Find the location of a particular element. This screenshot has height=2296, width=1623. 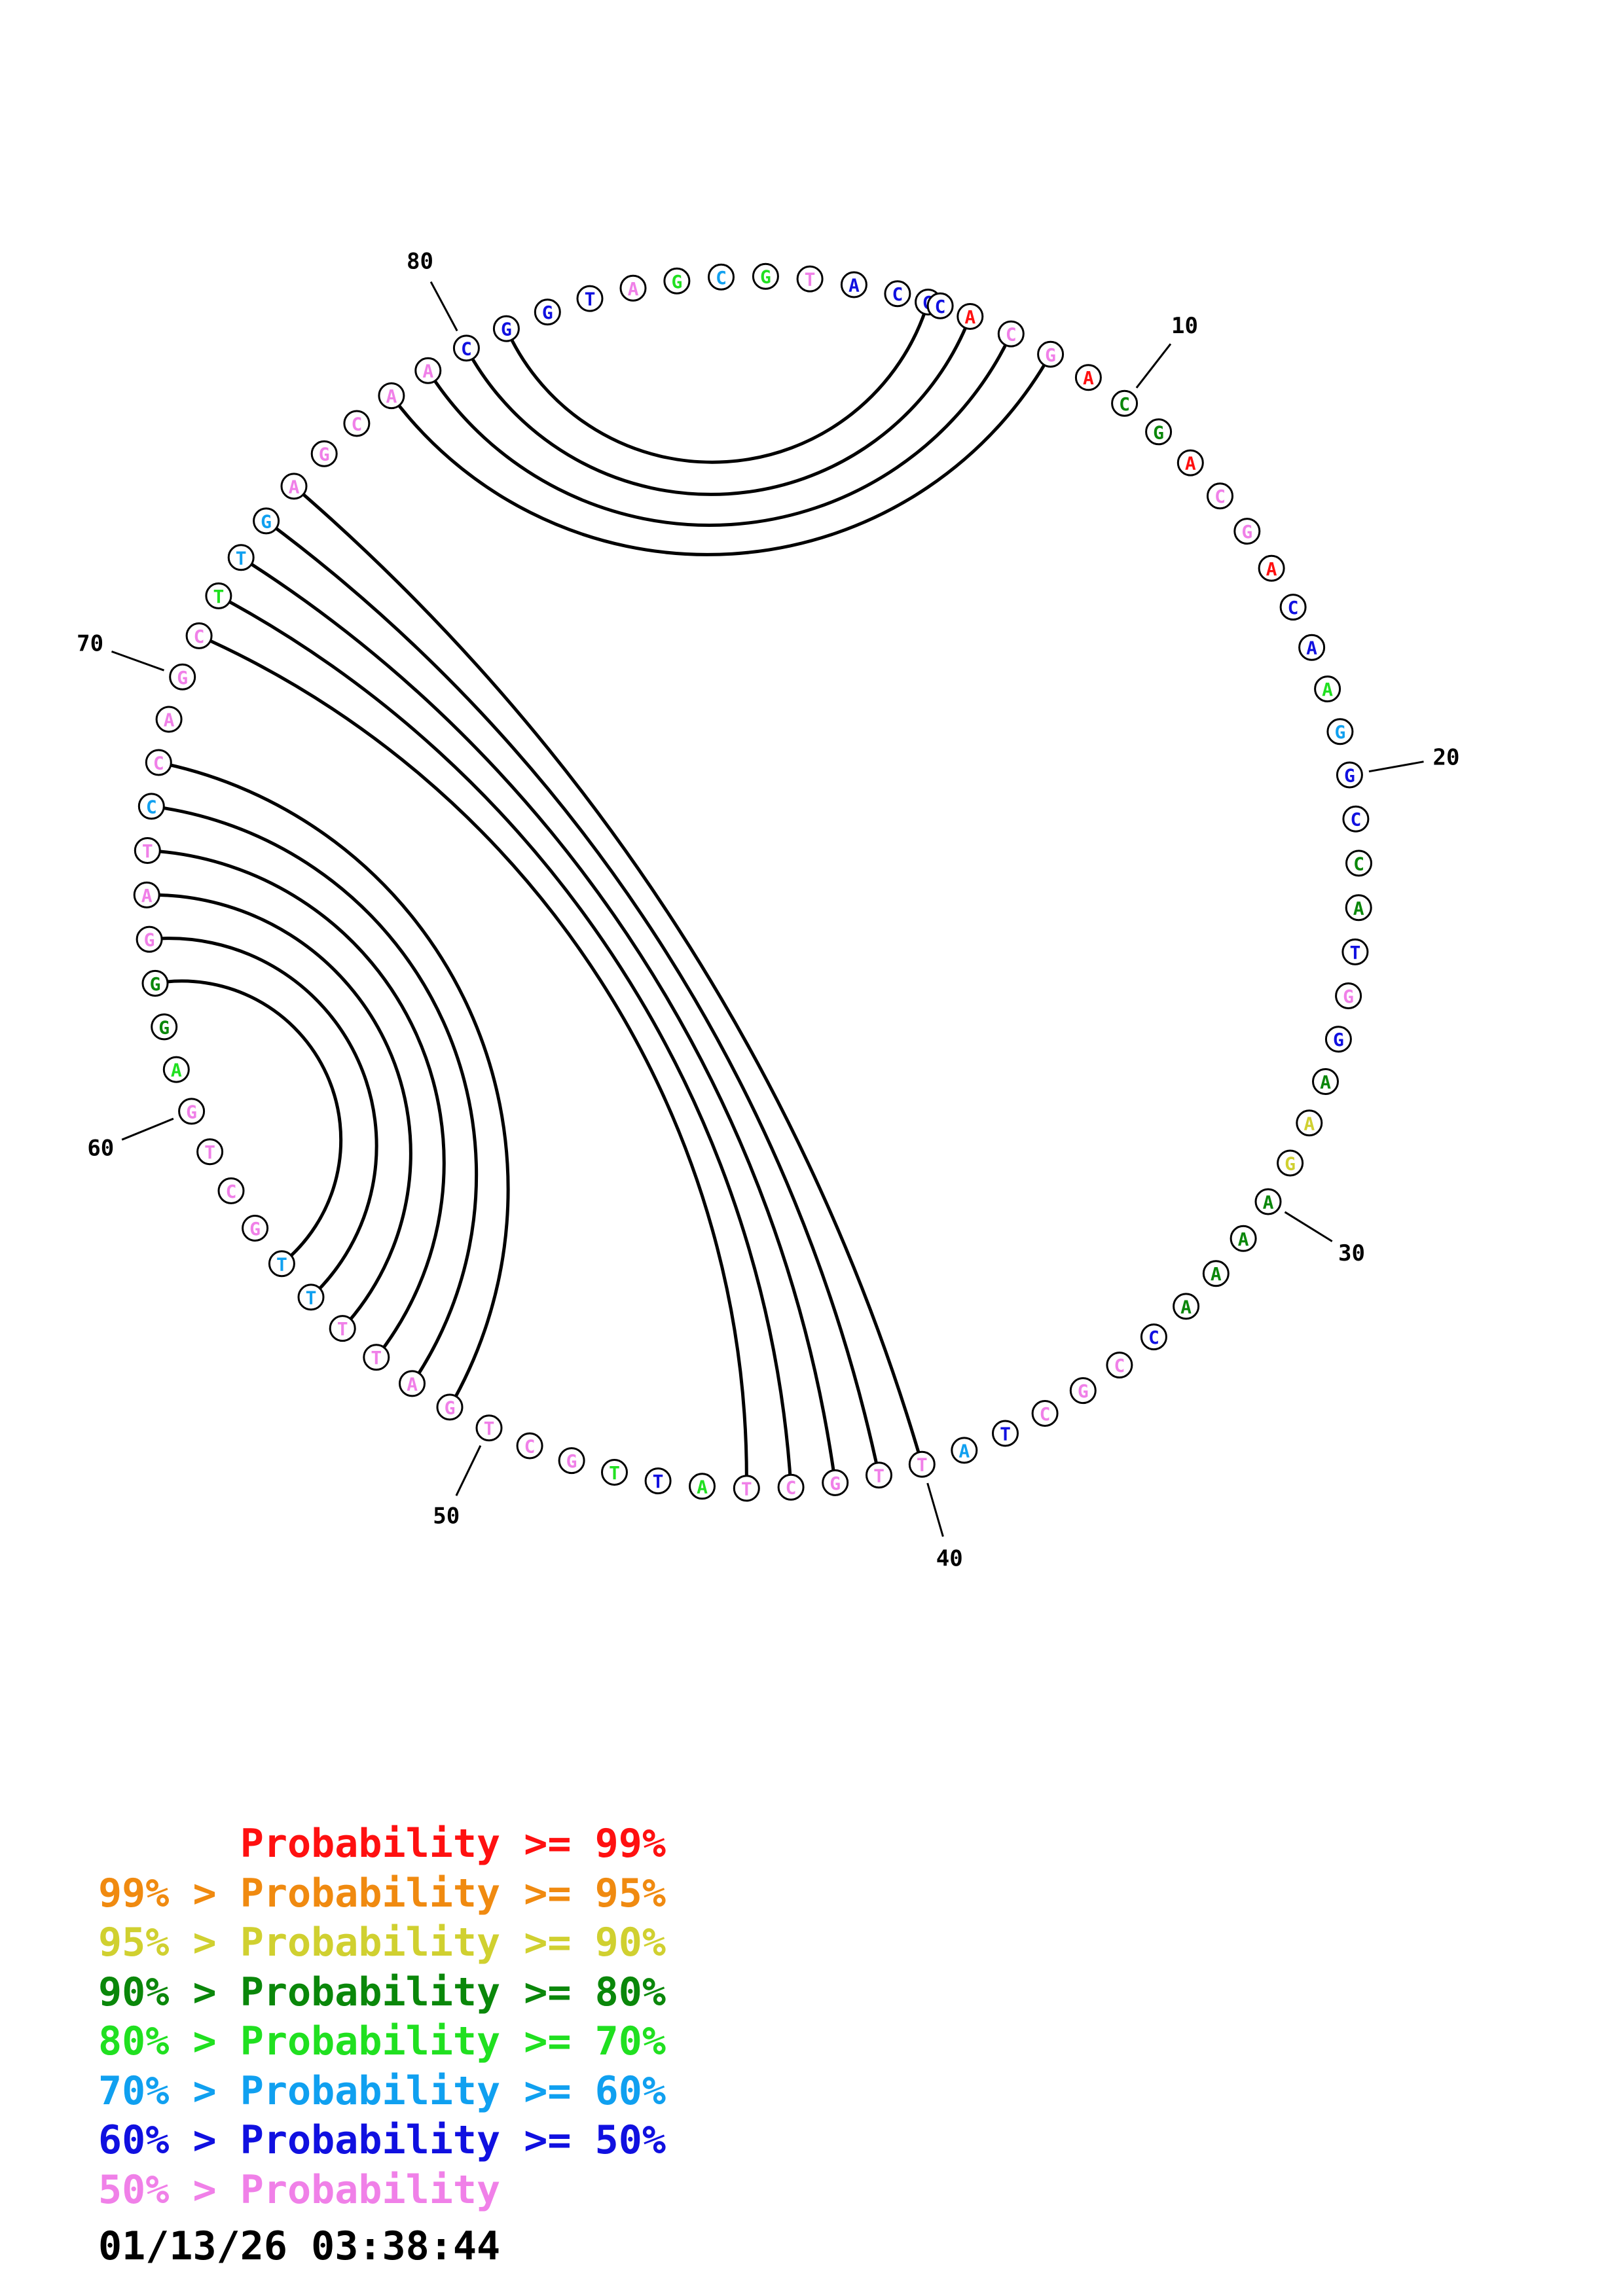

legend-prefix: 80% > is located at coordinates (169, 2041).